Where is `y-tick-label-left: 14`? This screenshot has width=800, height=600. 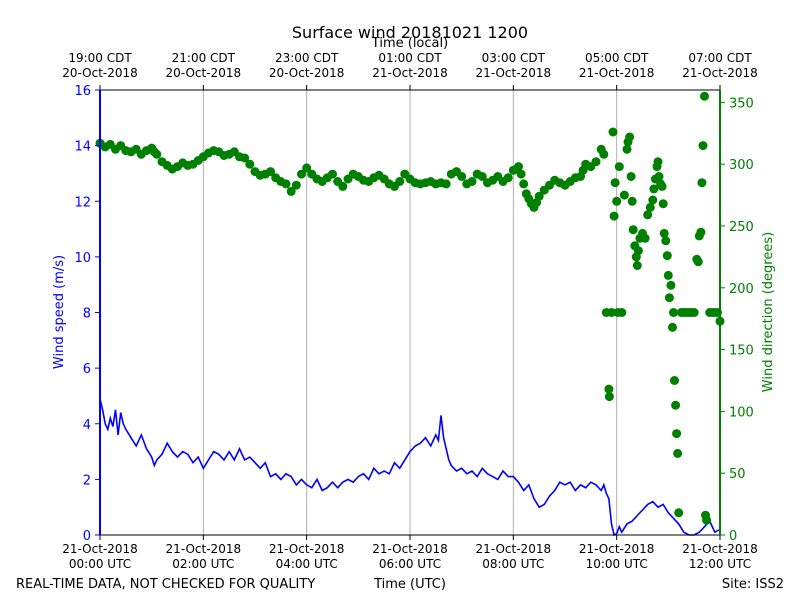 y-tick-label-left: 14 is located at coordinates (82, 147).